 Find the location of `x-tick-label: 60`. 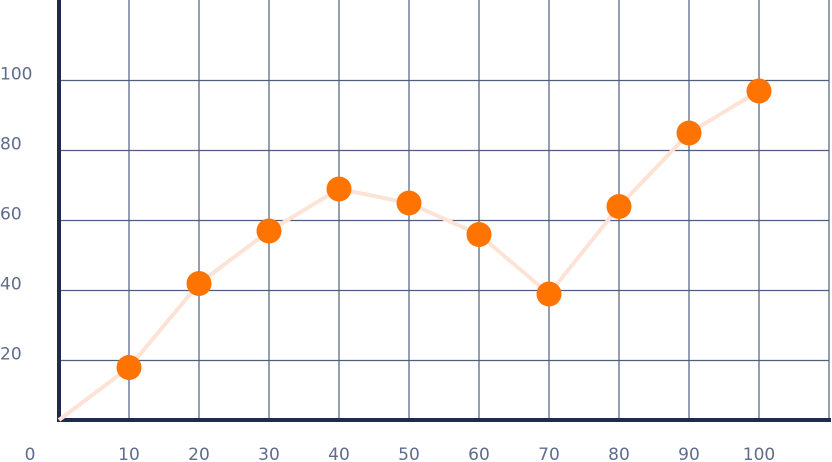

x-tick-label: 60 is located at coordinates (479, 453).